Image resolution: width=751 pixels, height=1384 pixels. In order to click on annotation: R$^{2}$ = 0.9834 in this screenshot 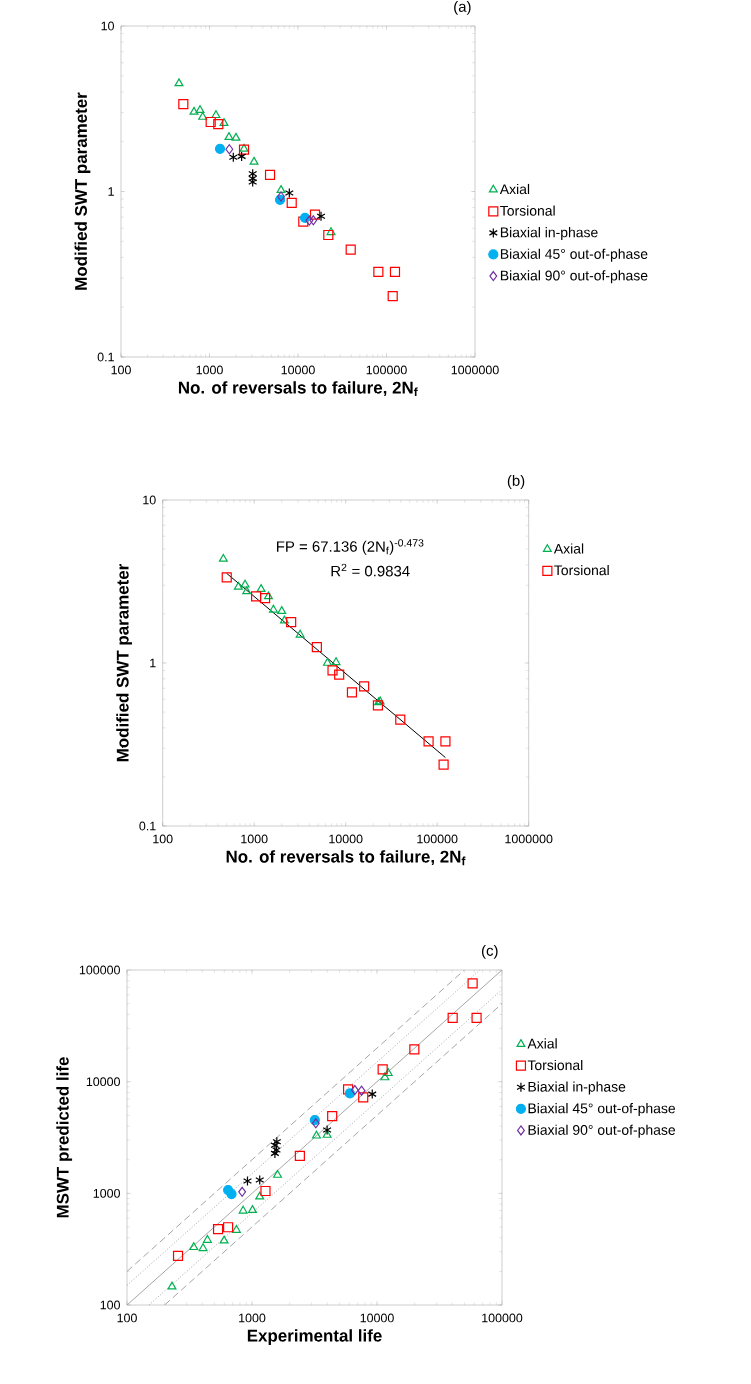, I will do `click(370, 570)`.